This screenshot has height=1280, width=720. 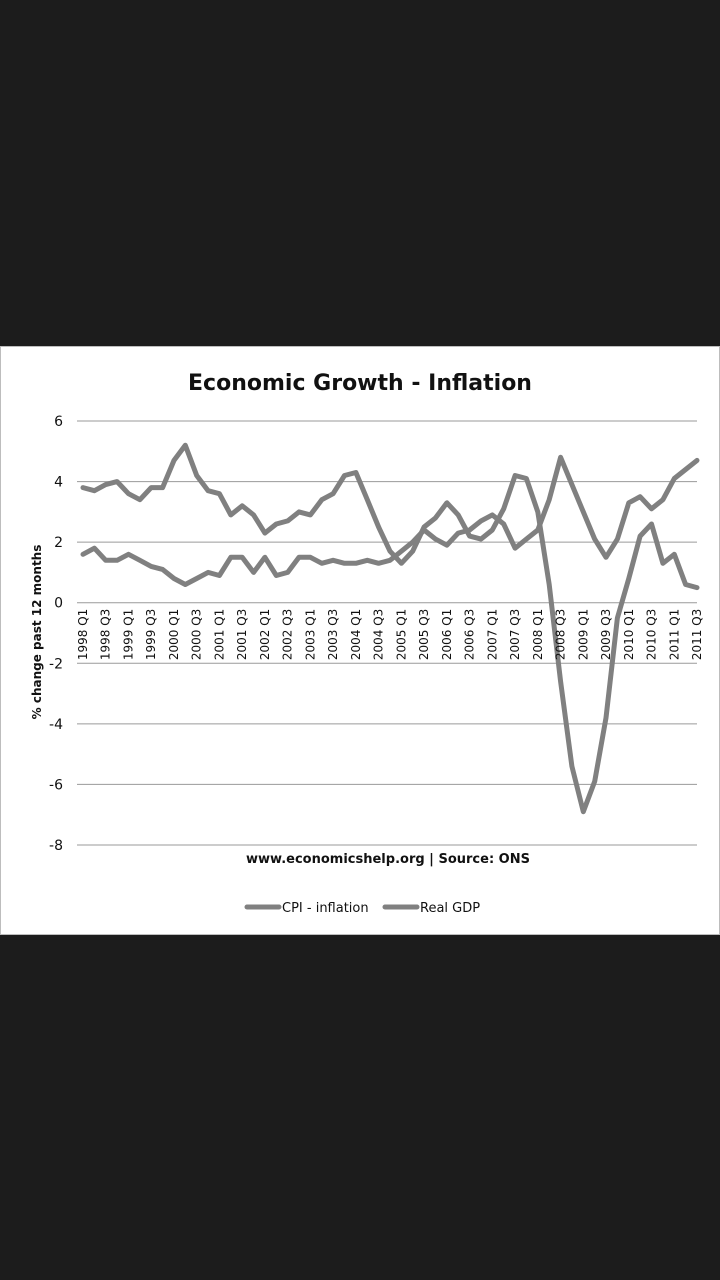 I want to click on x-tick-label: 2007 Q1, so click(x=492, y=634).